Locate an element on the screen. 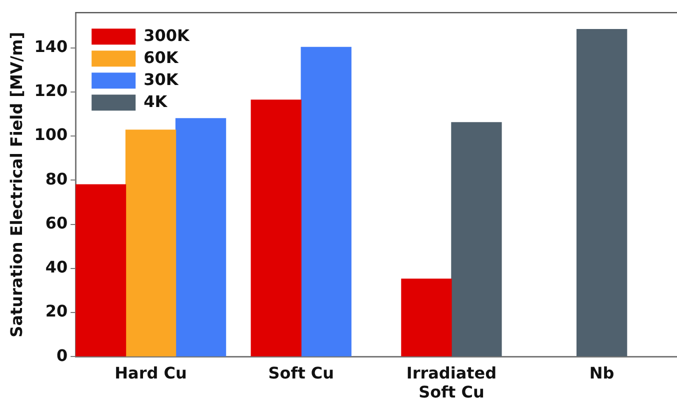  x-tick-label: Soft Cu is located at coordinates (301, 372).